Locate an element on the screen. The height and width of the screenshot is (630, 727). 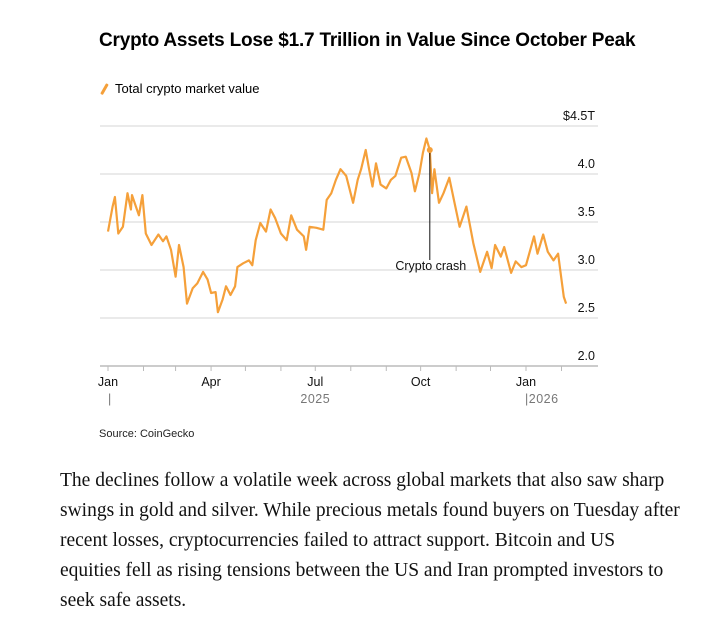
x-tick-label: Oct is located at coordinates (421, 382).